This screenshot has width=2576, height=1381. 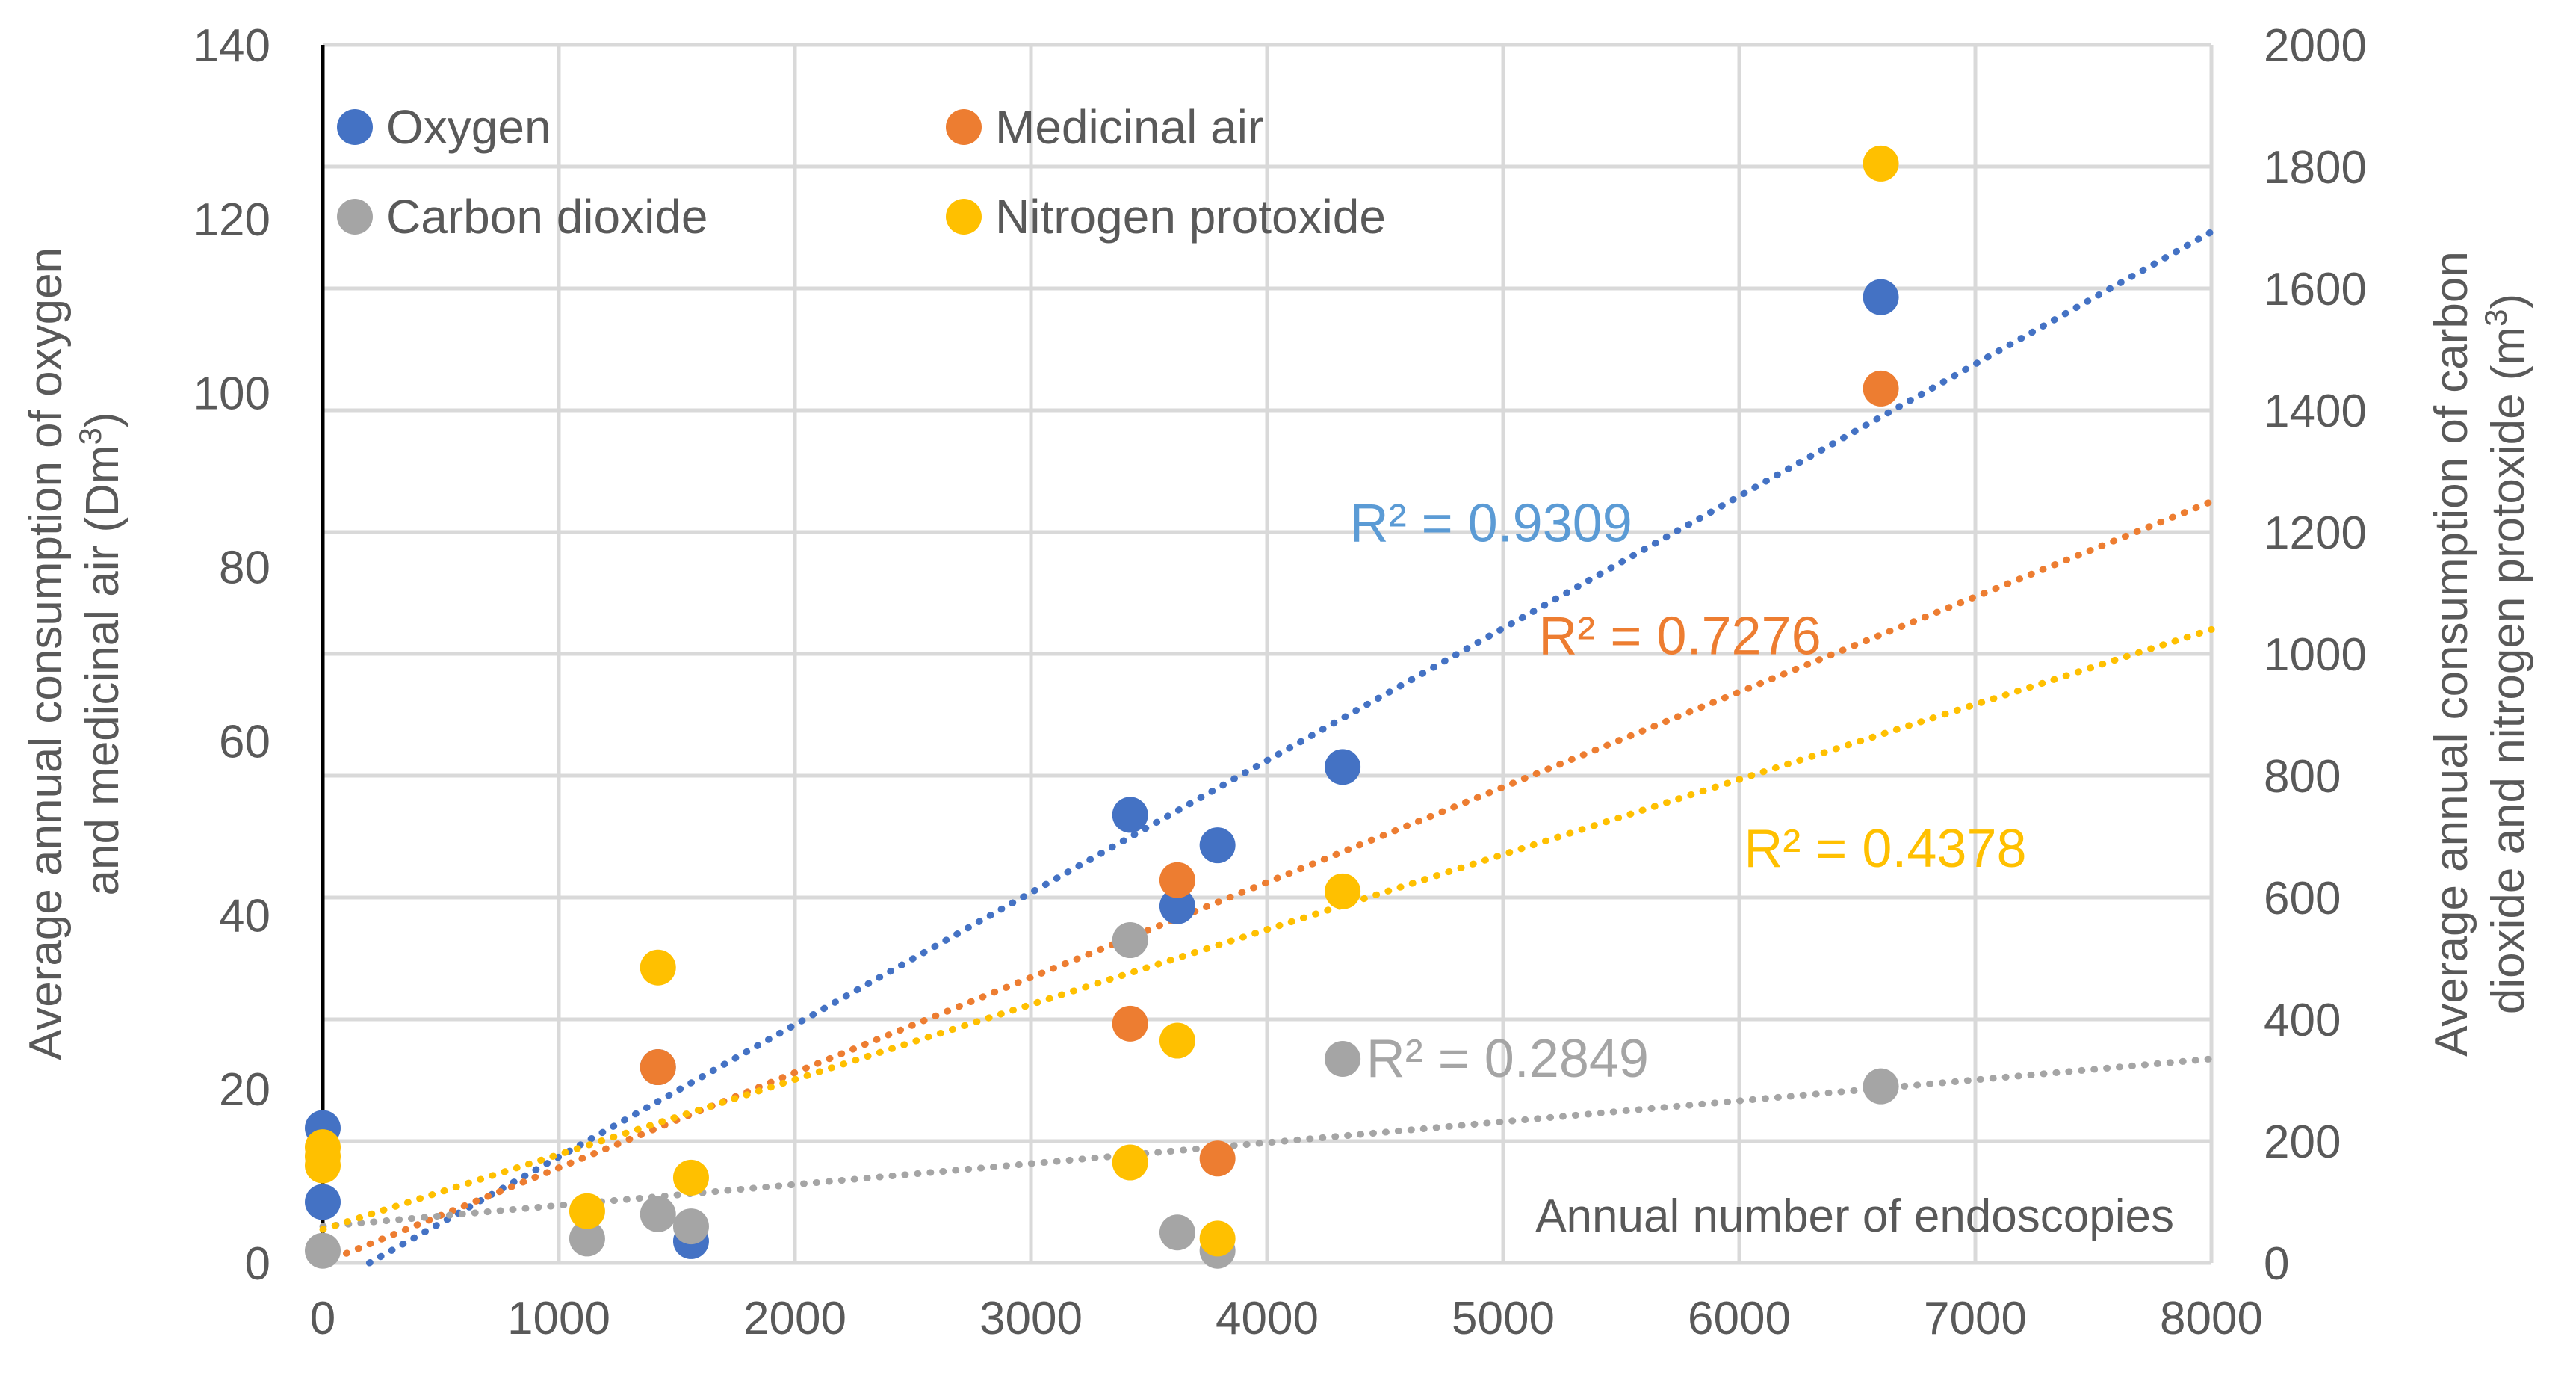 I want to click on y-right-tick-label: 800, so click(x=2302, y=777).